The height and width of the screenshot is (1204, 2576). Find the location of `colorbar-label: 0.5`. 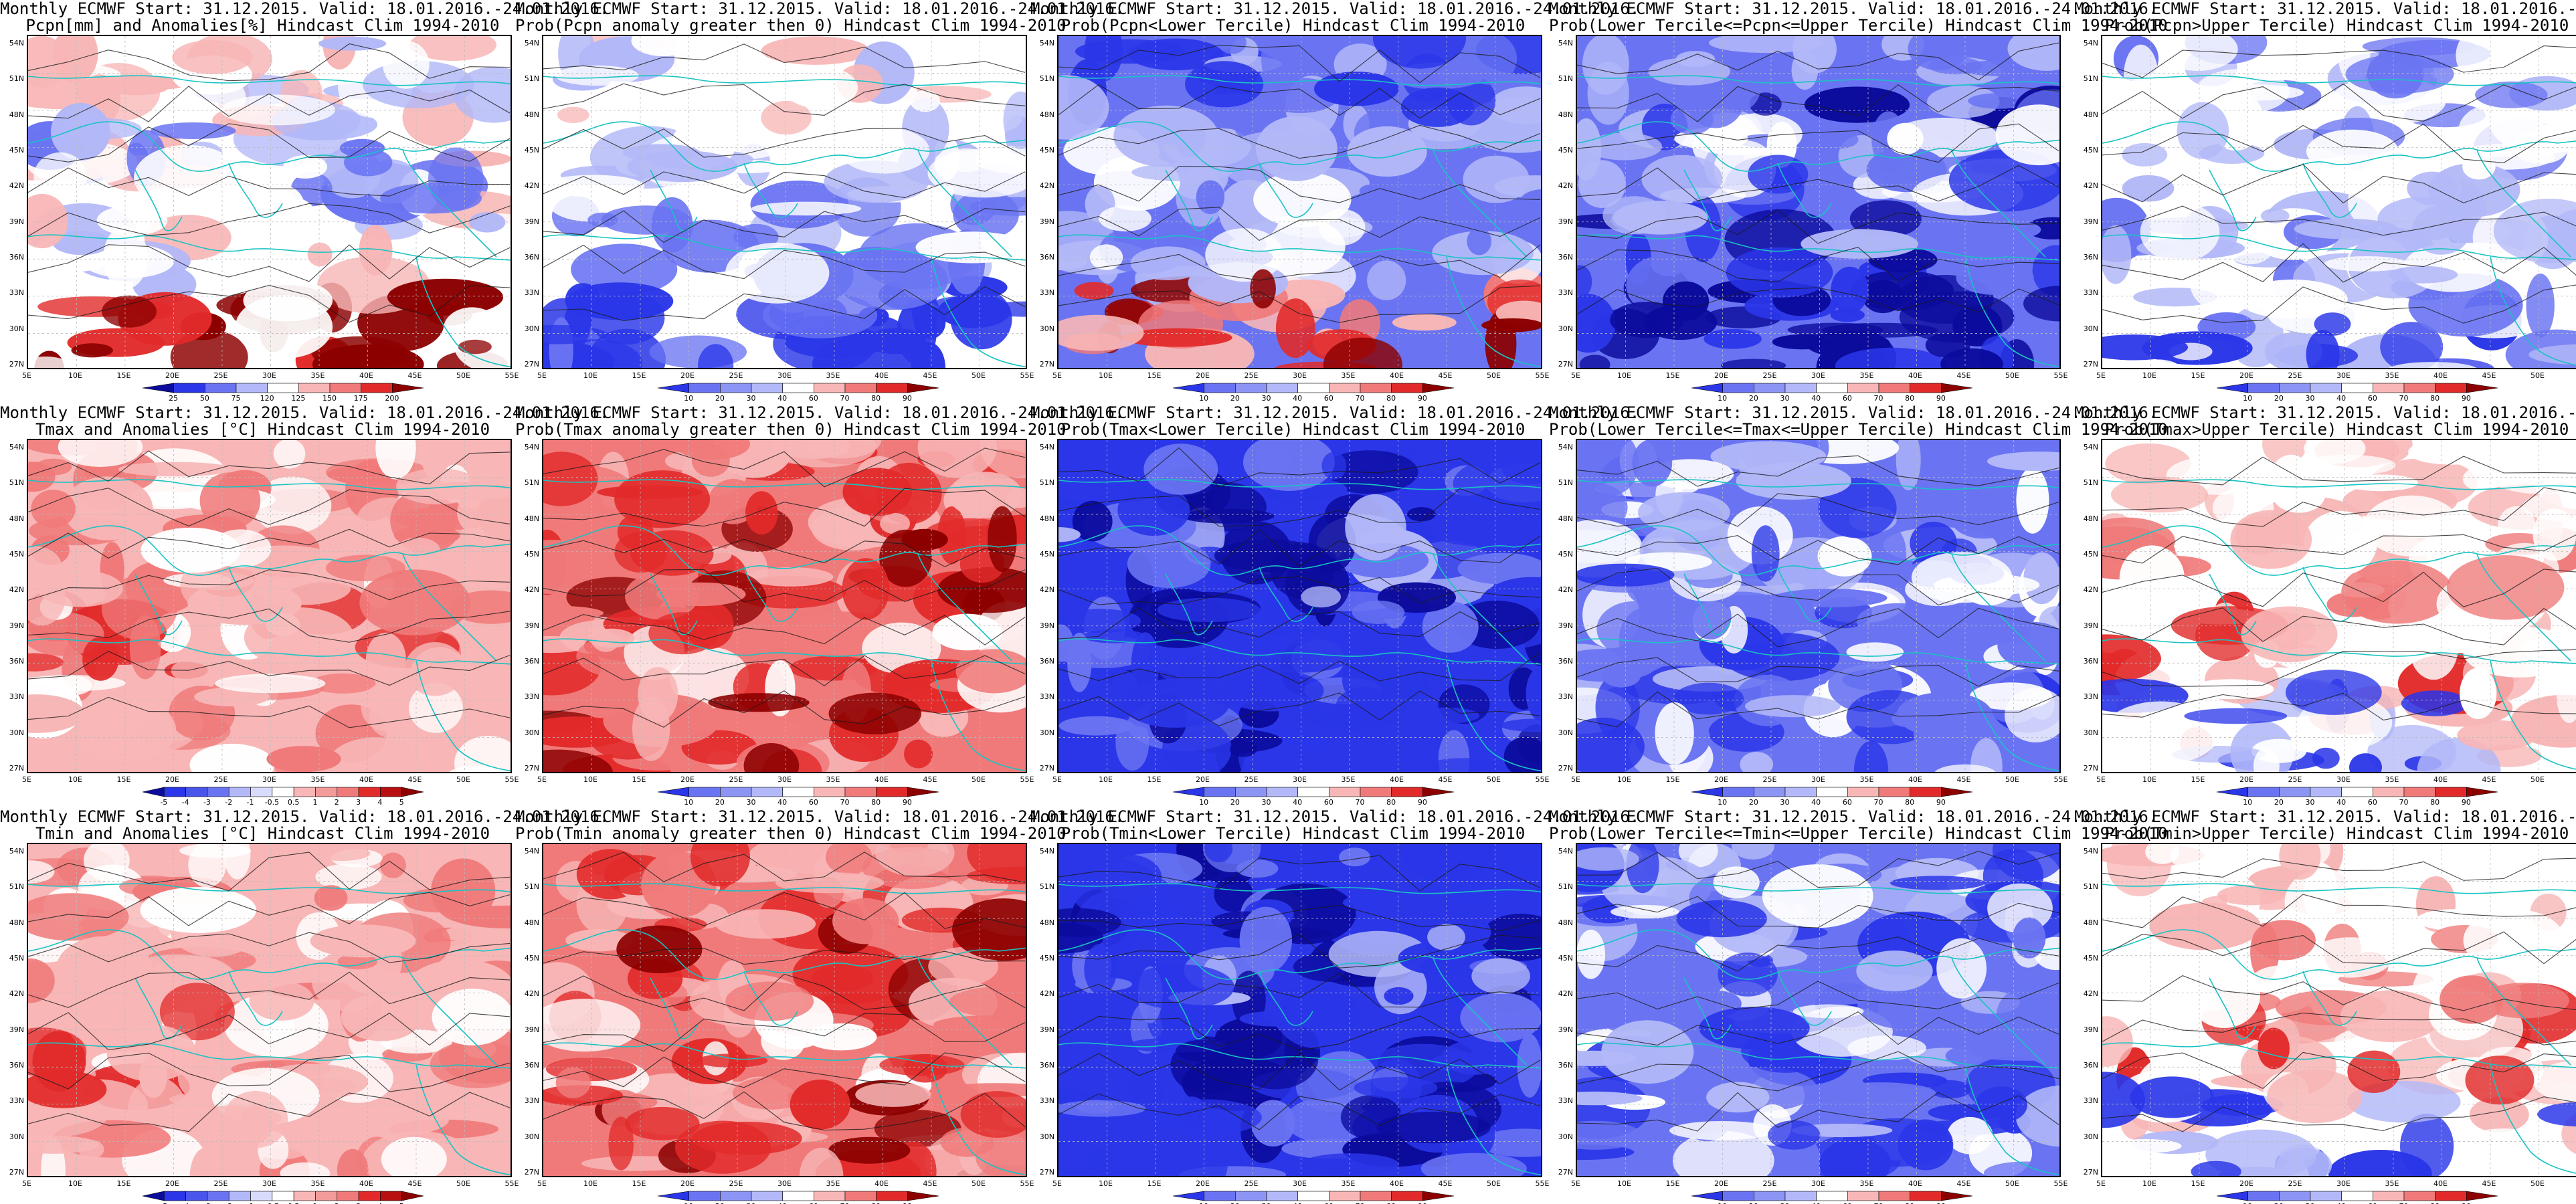

colorbar-label: 0.5 is located at coordinates (293, 802).